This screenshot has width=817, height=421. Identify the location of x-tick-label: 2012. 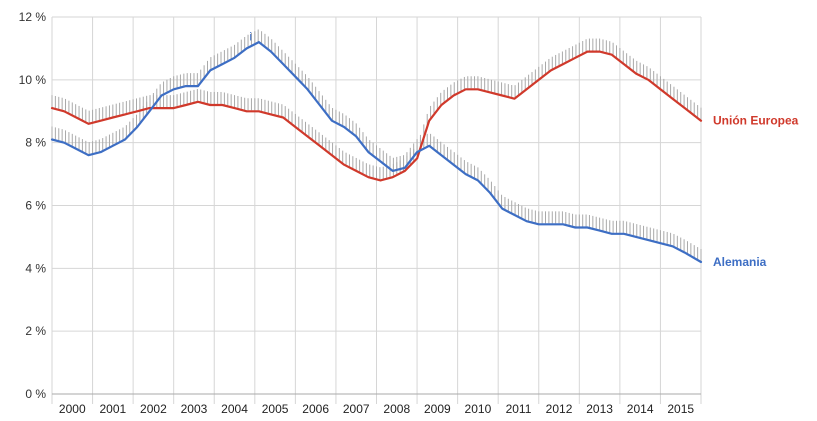
(559, 409).